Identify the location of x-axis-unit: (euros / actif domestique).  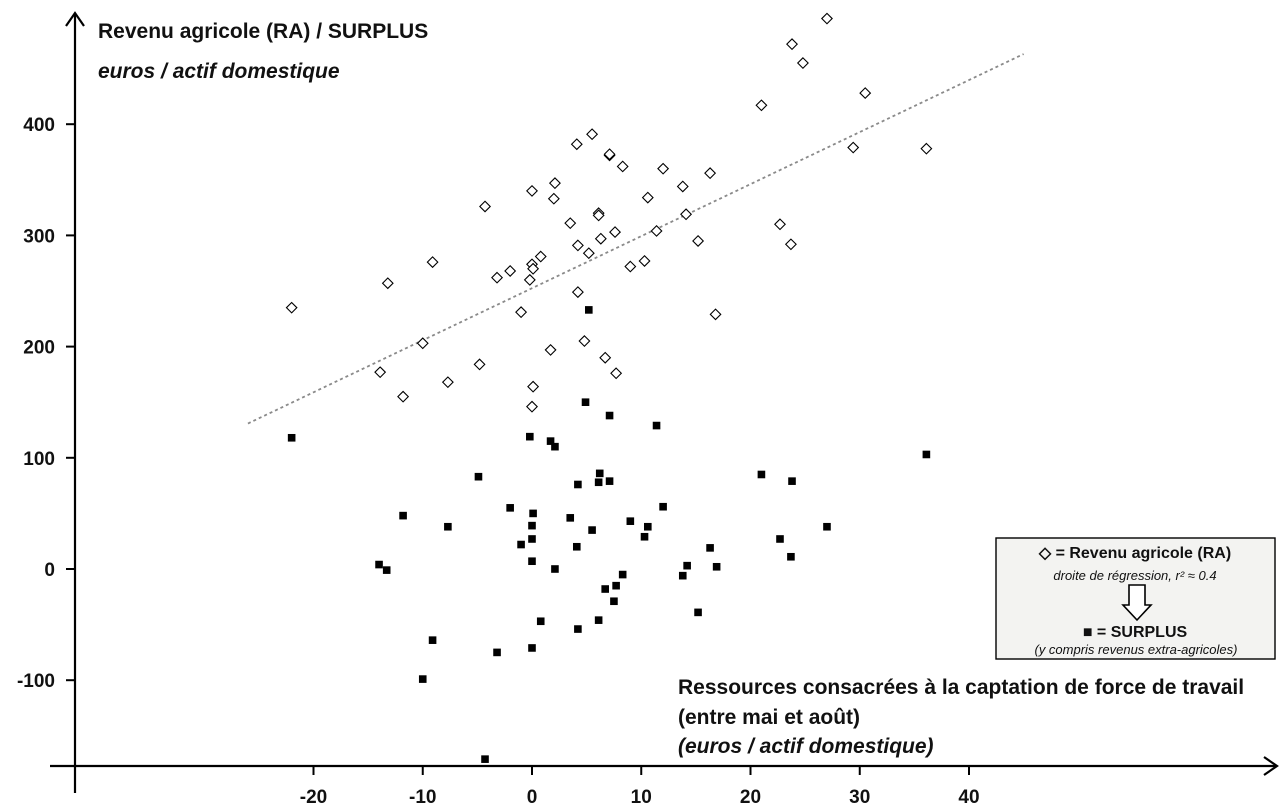
(806, 746).